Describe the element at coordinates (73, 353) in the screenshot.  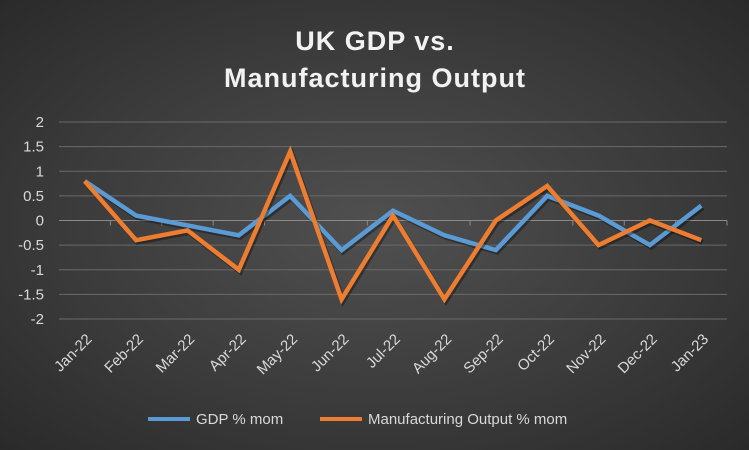
I see `x-tick-label: Jan-22` at that location.